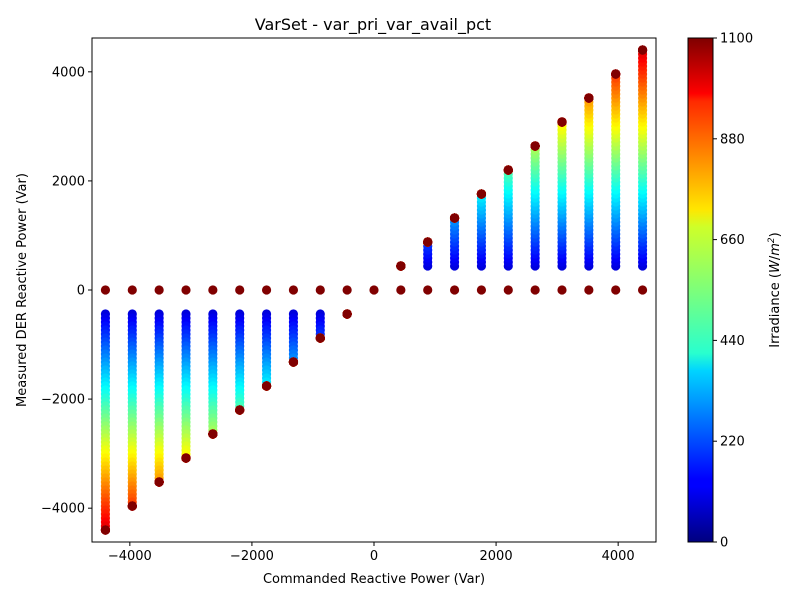  I want to click on y-tick-label: −2000, so click(63, 400).